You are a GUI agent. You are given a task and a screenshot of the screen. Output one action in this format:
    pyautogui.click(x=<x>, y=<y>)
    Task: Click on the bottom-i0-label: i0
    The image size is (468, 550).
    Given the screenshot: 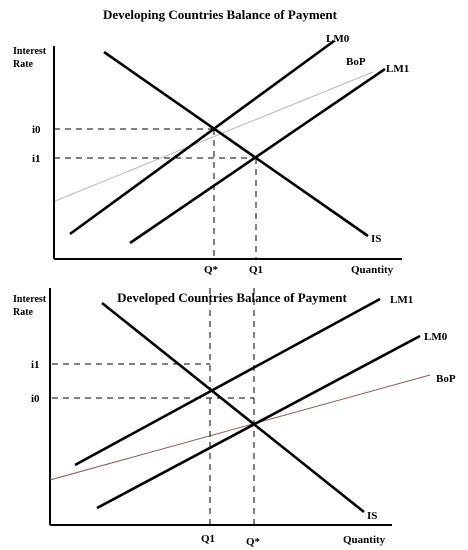 What is the action you would take?
    pyautogui.click(x=35, y=399)
    